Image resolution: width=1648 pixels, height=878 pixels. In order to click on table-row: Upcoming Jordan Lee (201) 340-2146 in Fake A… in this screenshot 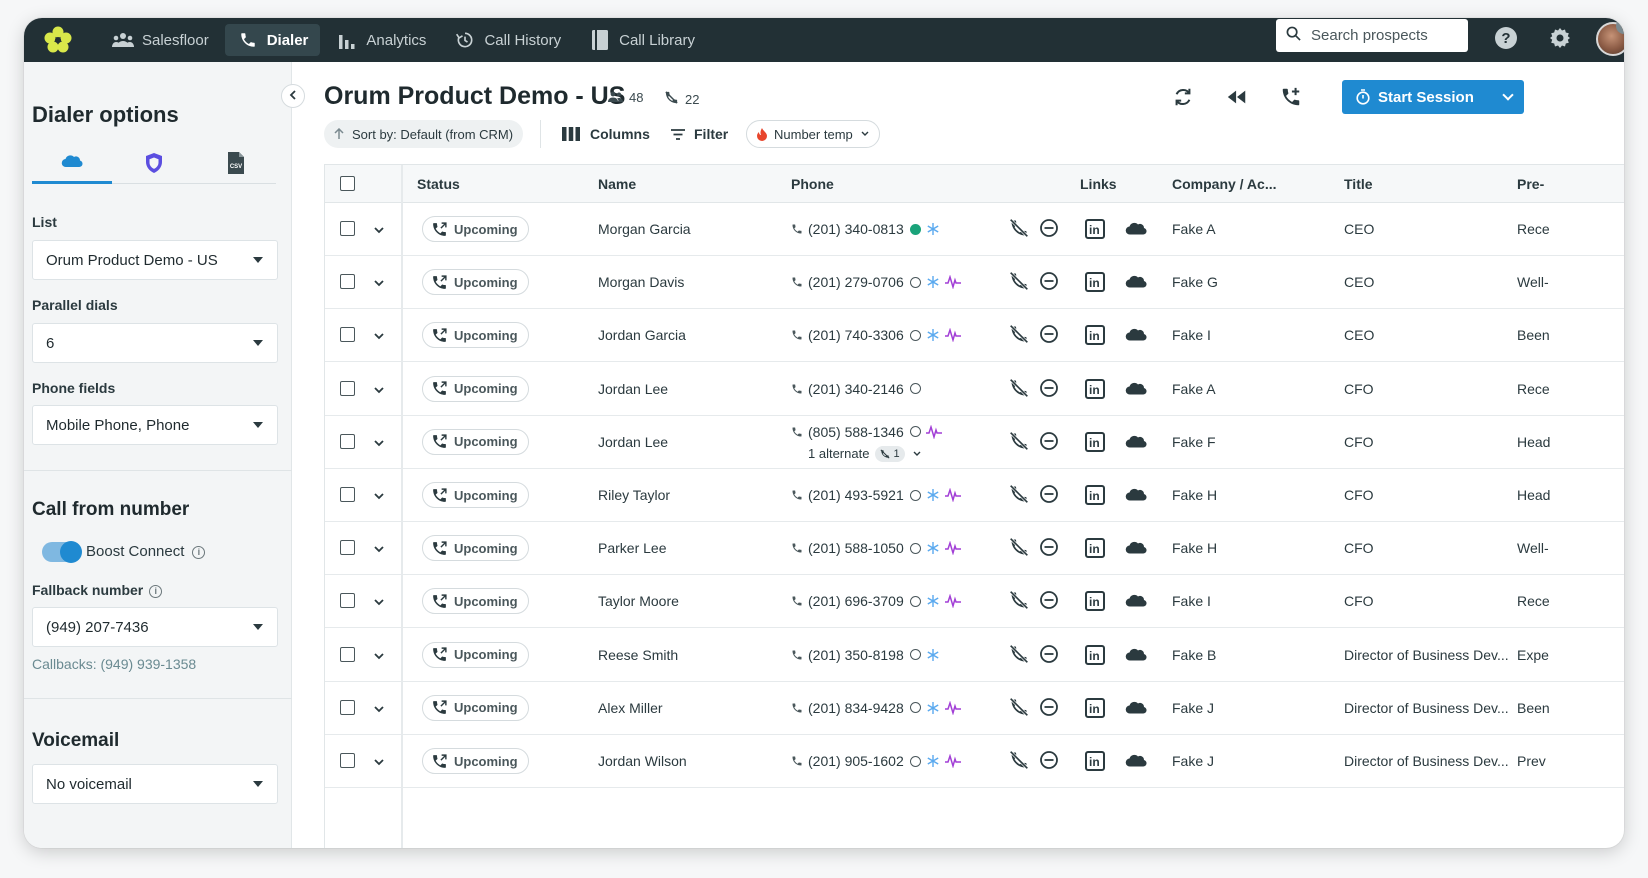, I will do `click(974, 389)`.